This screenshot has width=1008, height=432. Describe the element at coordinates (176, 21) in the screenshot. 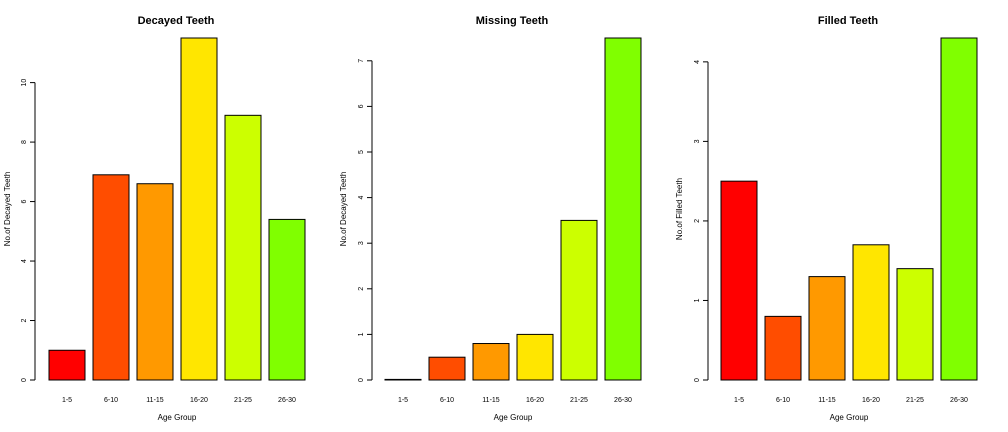

I see `chart-title: Decayed Teeth` at that location.